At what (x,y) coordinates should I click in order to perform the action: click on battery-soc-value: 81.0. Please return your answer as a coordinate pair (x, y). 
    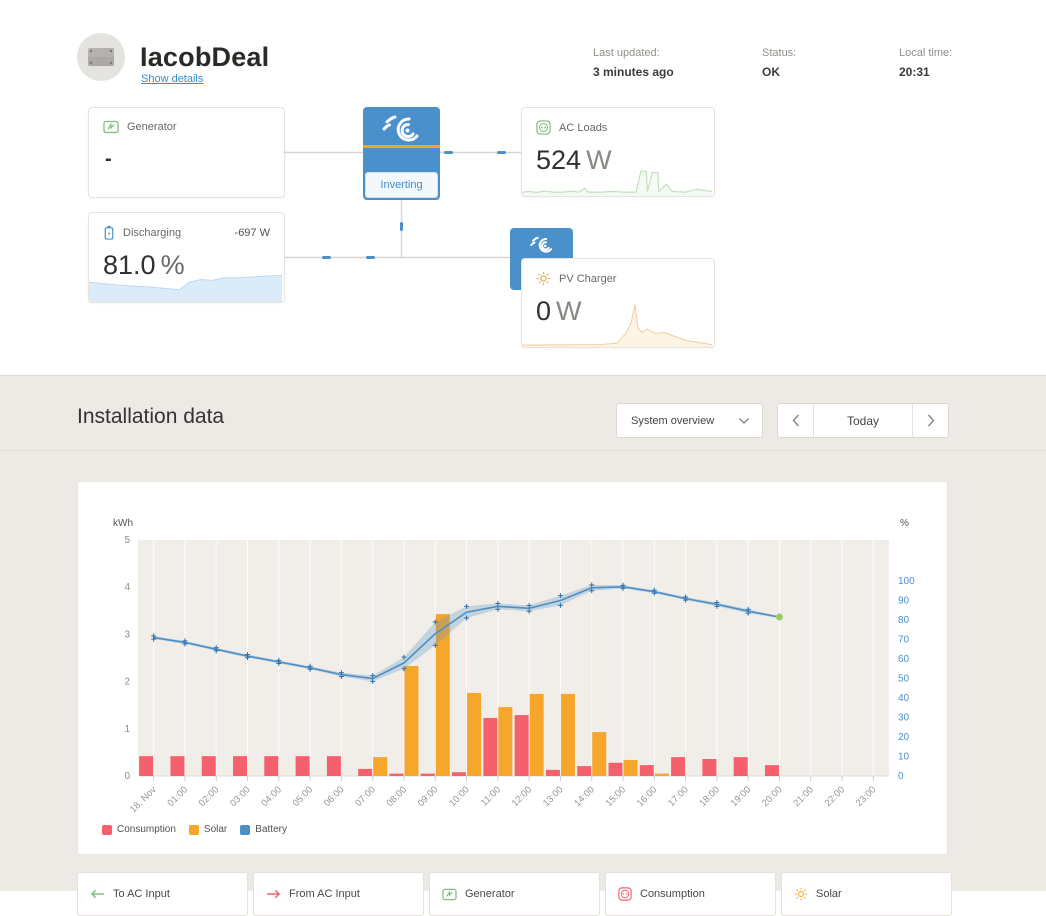
    Looking at the image, I should click on (129, 265).